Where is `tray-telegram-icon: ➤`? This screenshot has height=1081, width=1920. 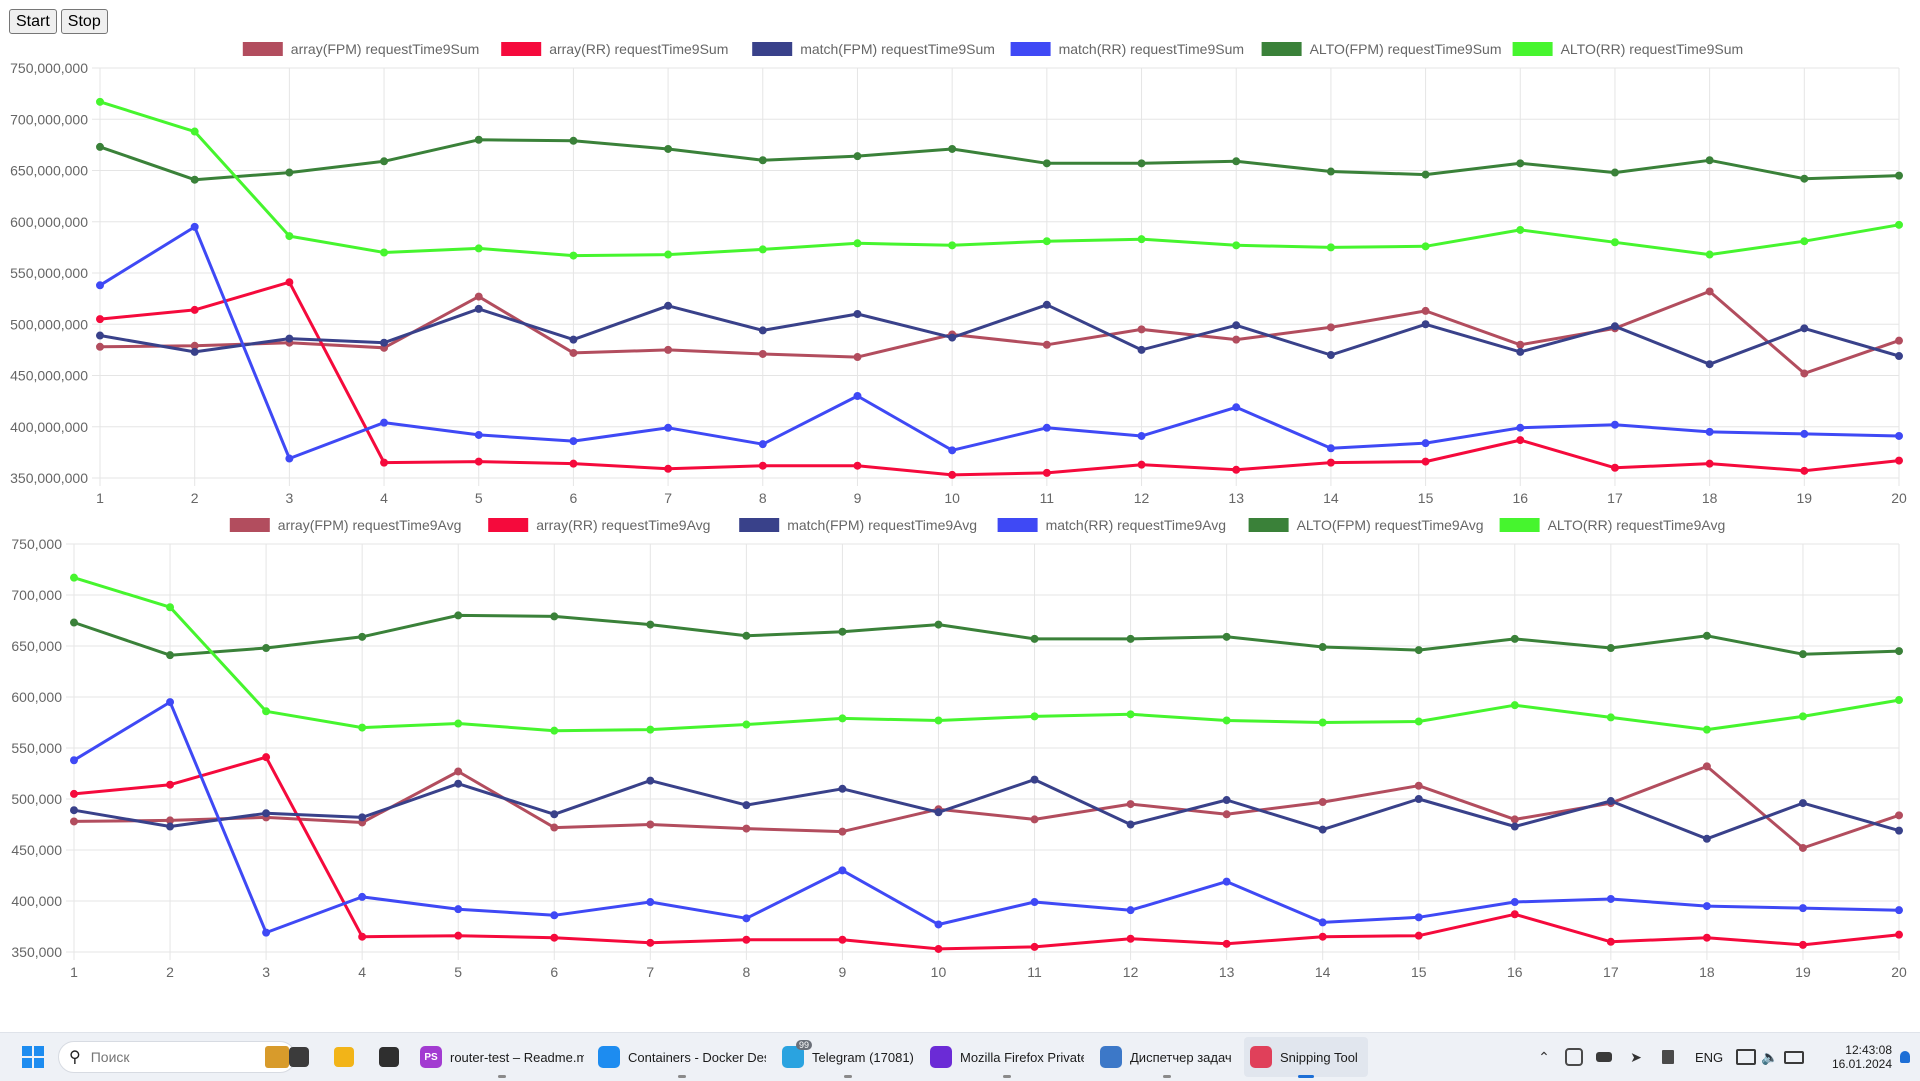 tray-telegram-icon: ➤ is located at coordinates (1636, 1056).